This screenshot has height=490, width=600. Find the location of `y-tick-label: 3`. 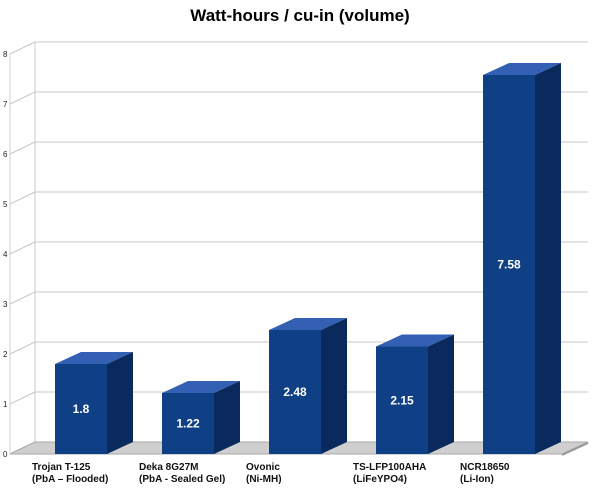

y-tick-label: 3 is located at coordinates (5, 304).